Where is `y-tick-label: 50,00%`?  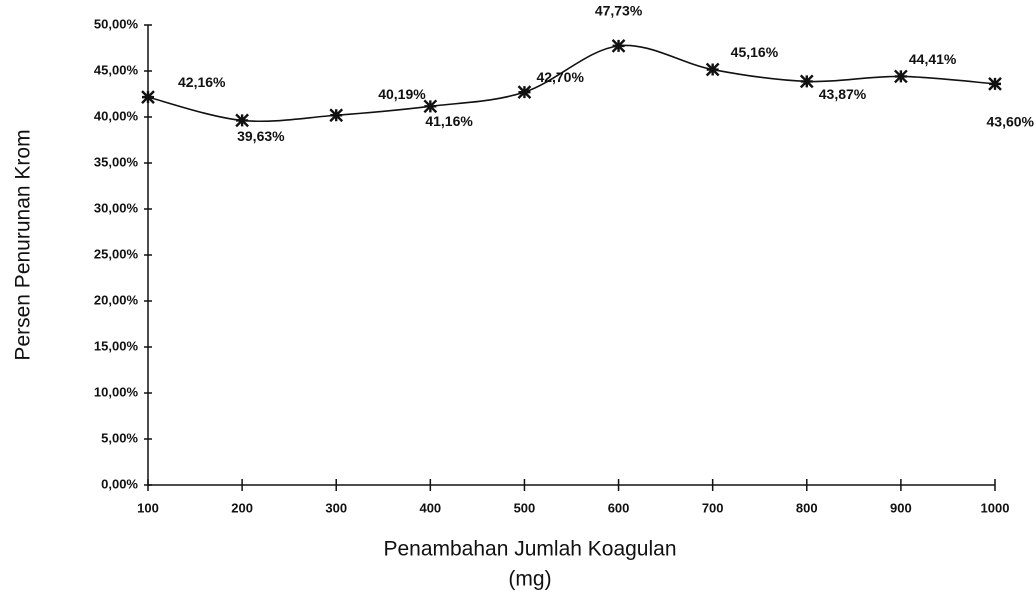
y-tick-label: 50,00% is located at coordinates (116, 23).